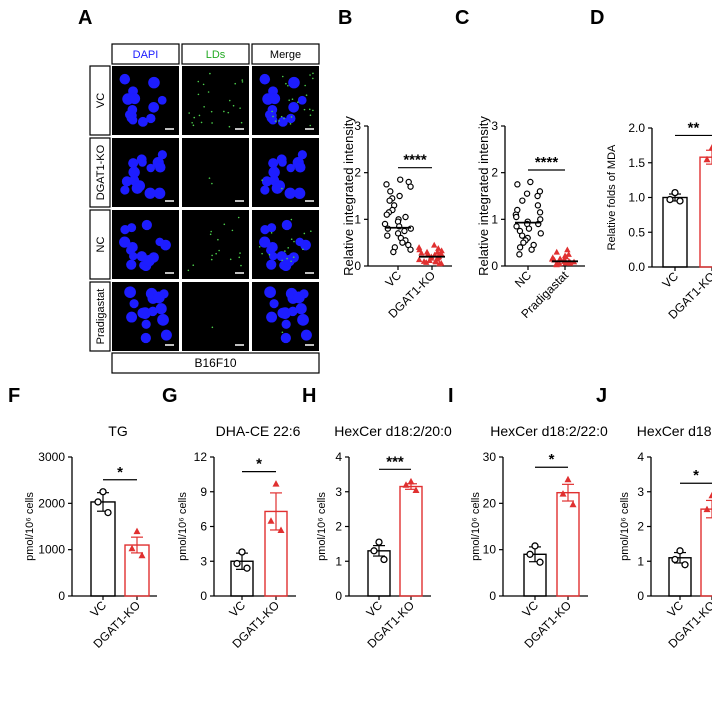 The image size is (712, 712). Describe the element at coordinates (51, 503) in the screenshot. I see `y-tick-label: 2000` at that location.